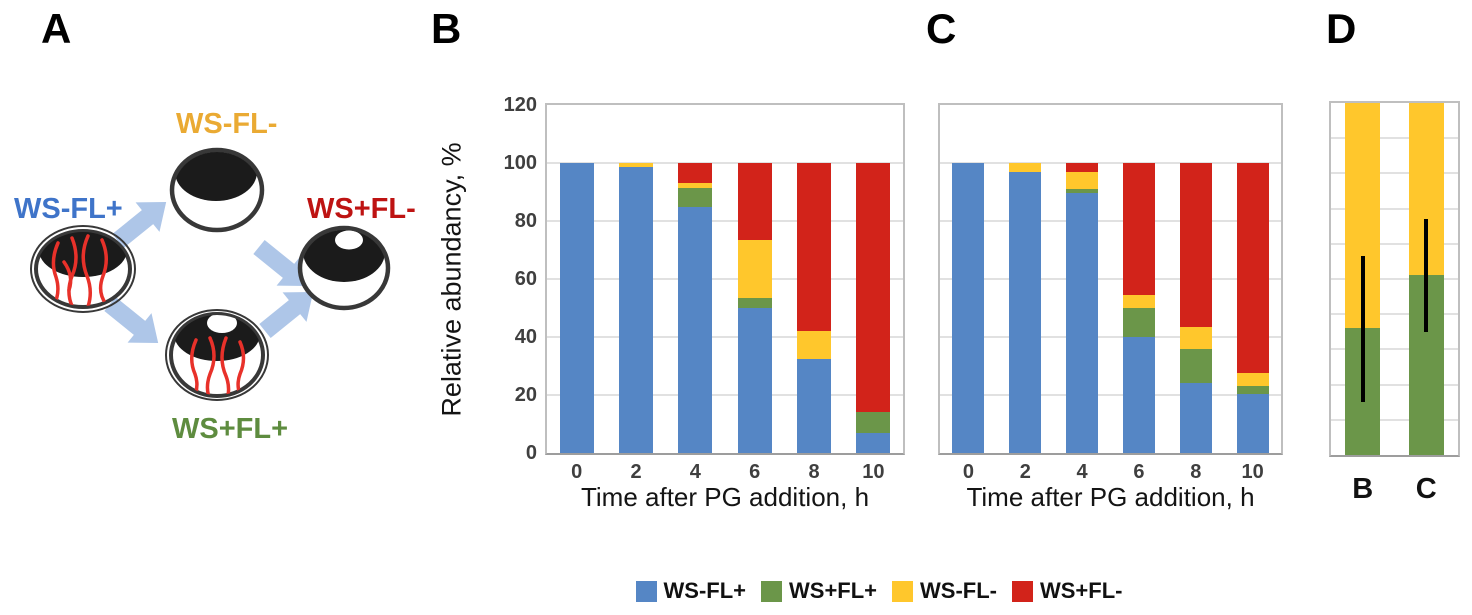  Describe the element at coordinates (1110, 497) in the screenshot. I see `x-axis-title-c: Time after PG addition, h` at that location.